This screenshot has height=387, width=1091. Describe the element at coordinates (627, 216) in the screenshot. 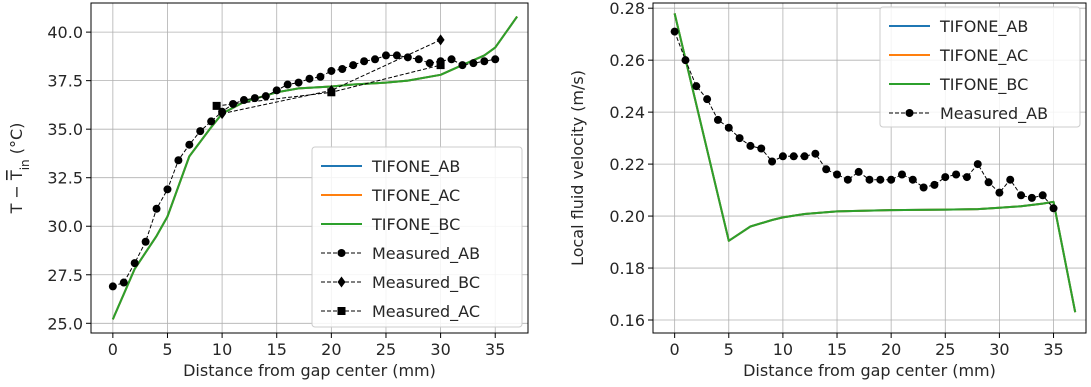

I see `y-tick-label: 0.20` at that location.